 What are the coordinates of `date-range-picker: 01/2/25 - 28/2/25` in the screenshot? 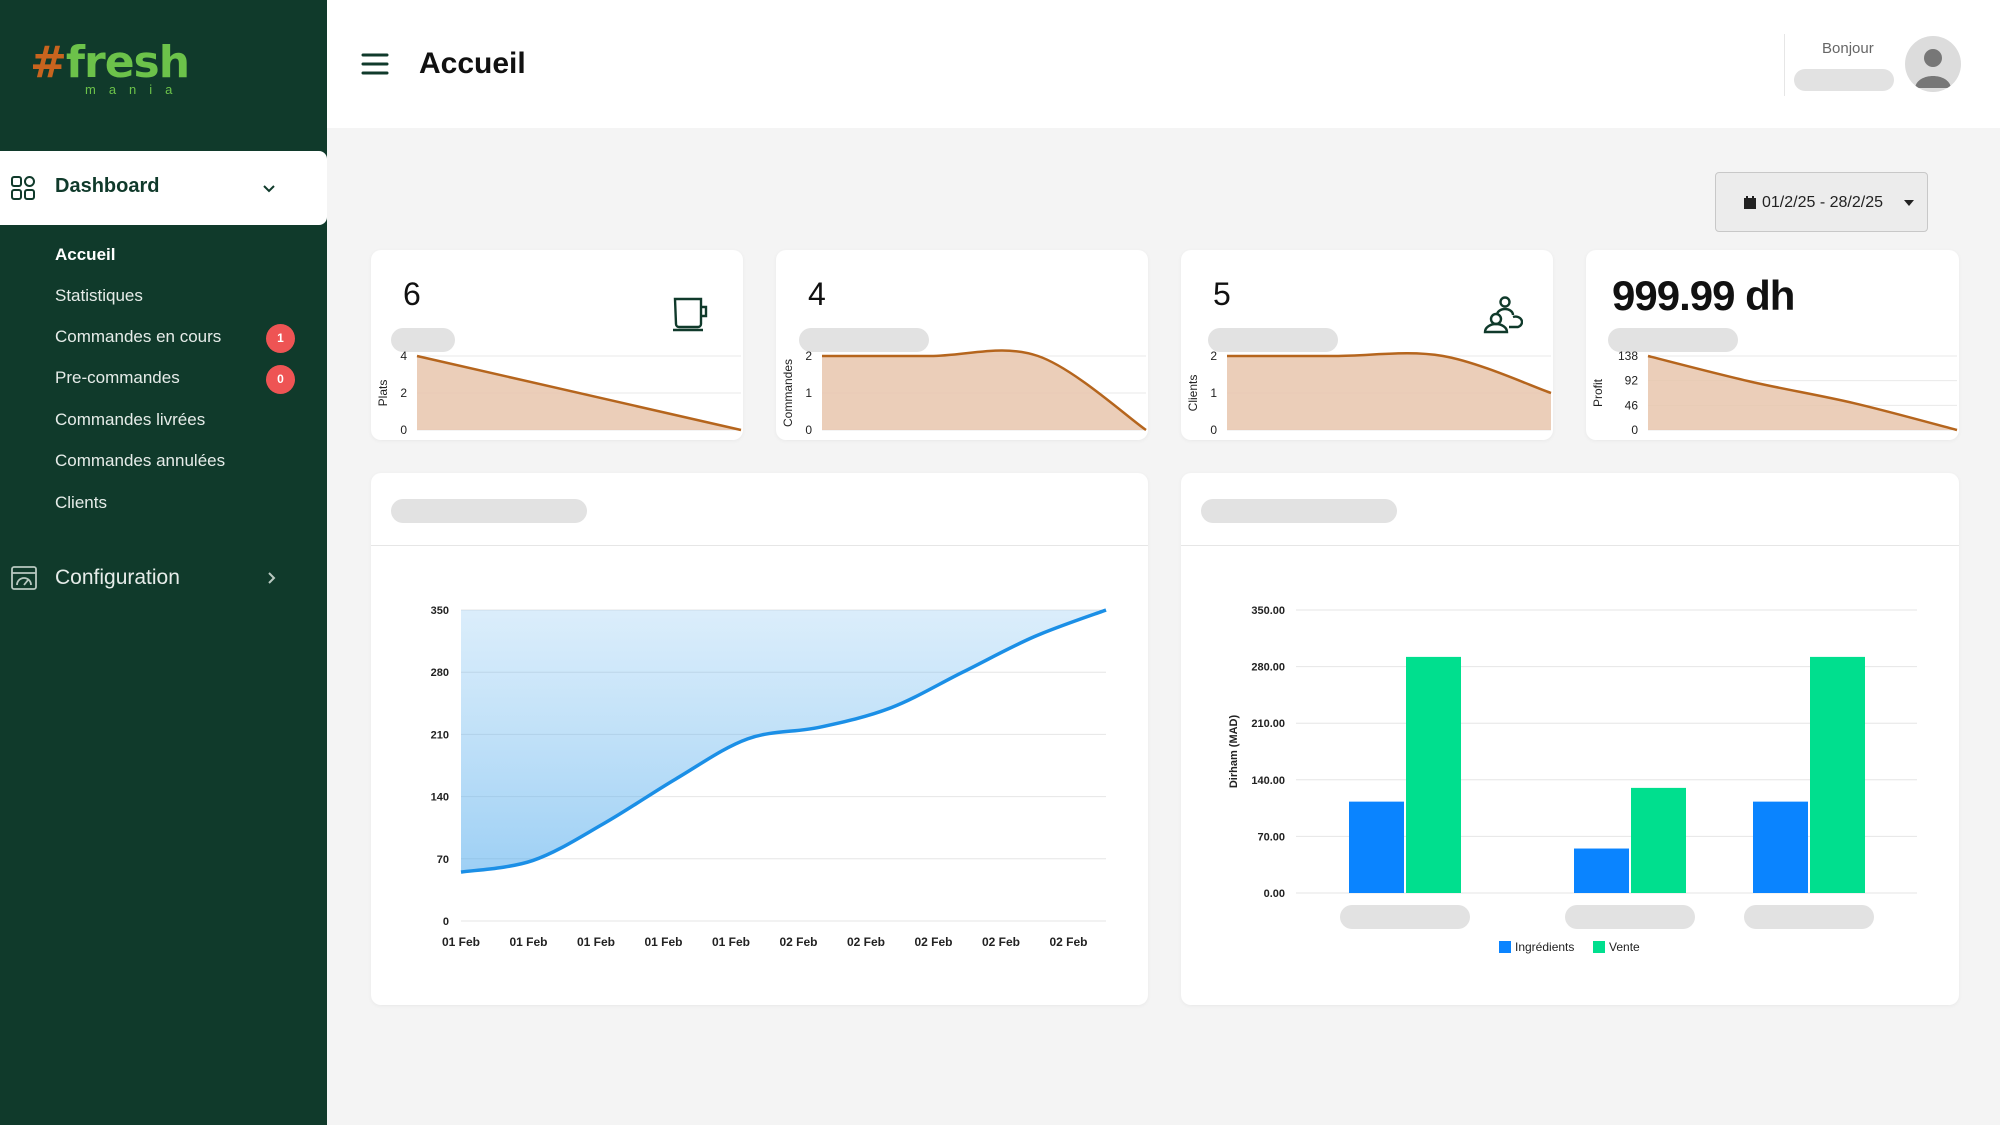 It's located at (1821, 202).